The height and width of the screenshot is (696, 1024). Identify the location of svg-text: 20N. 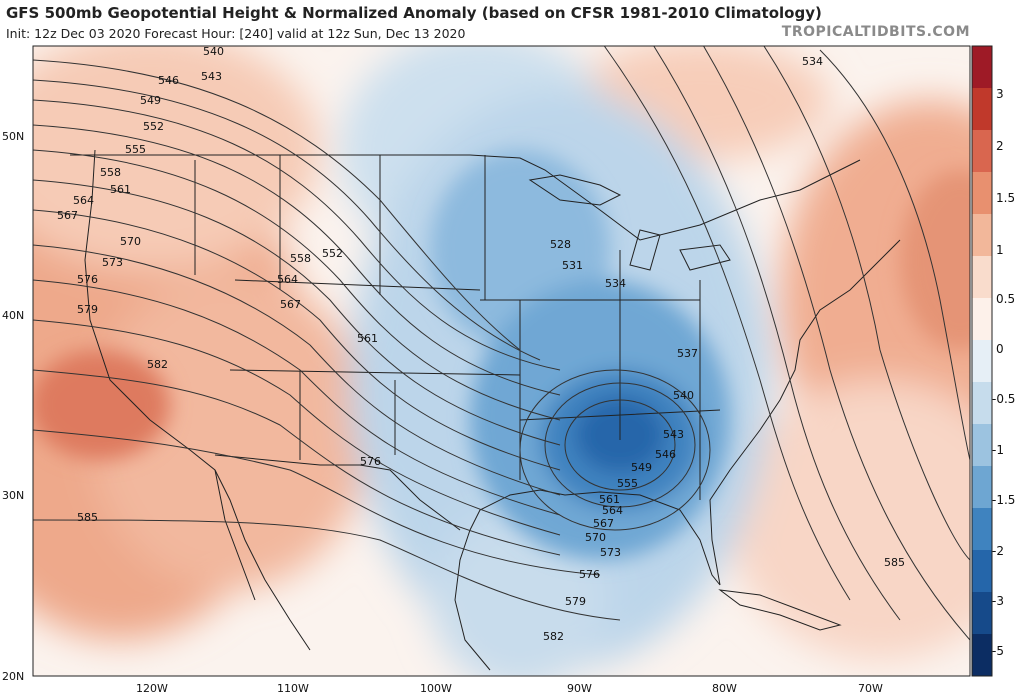
(13, 676).